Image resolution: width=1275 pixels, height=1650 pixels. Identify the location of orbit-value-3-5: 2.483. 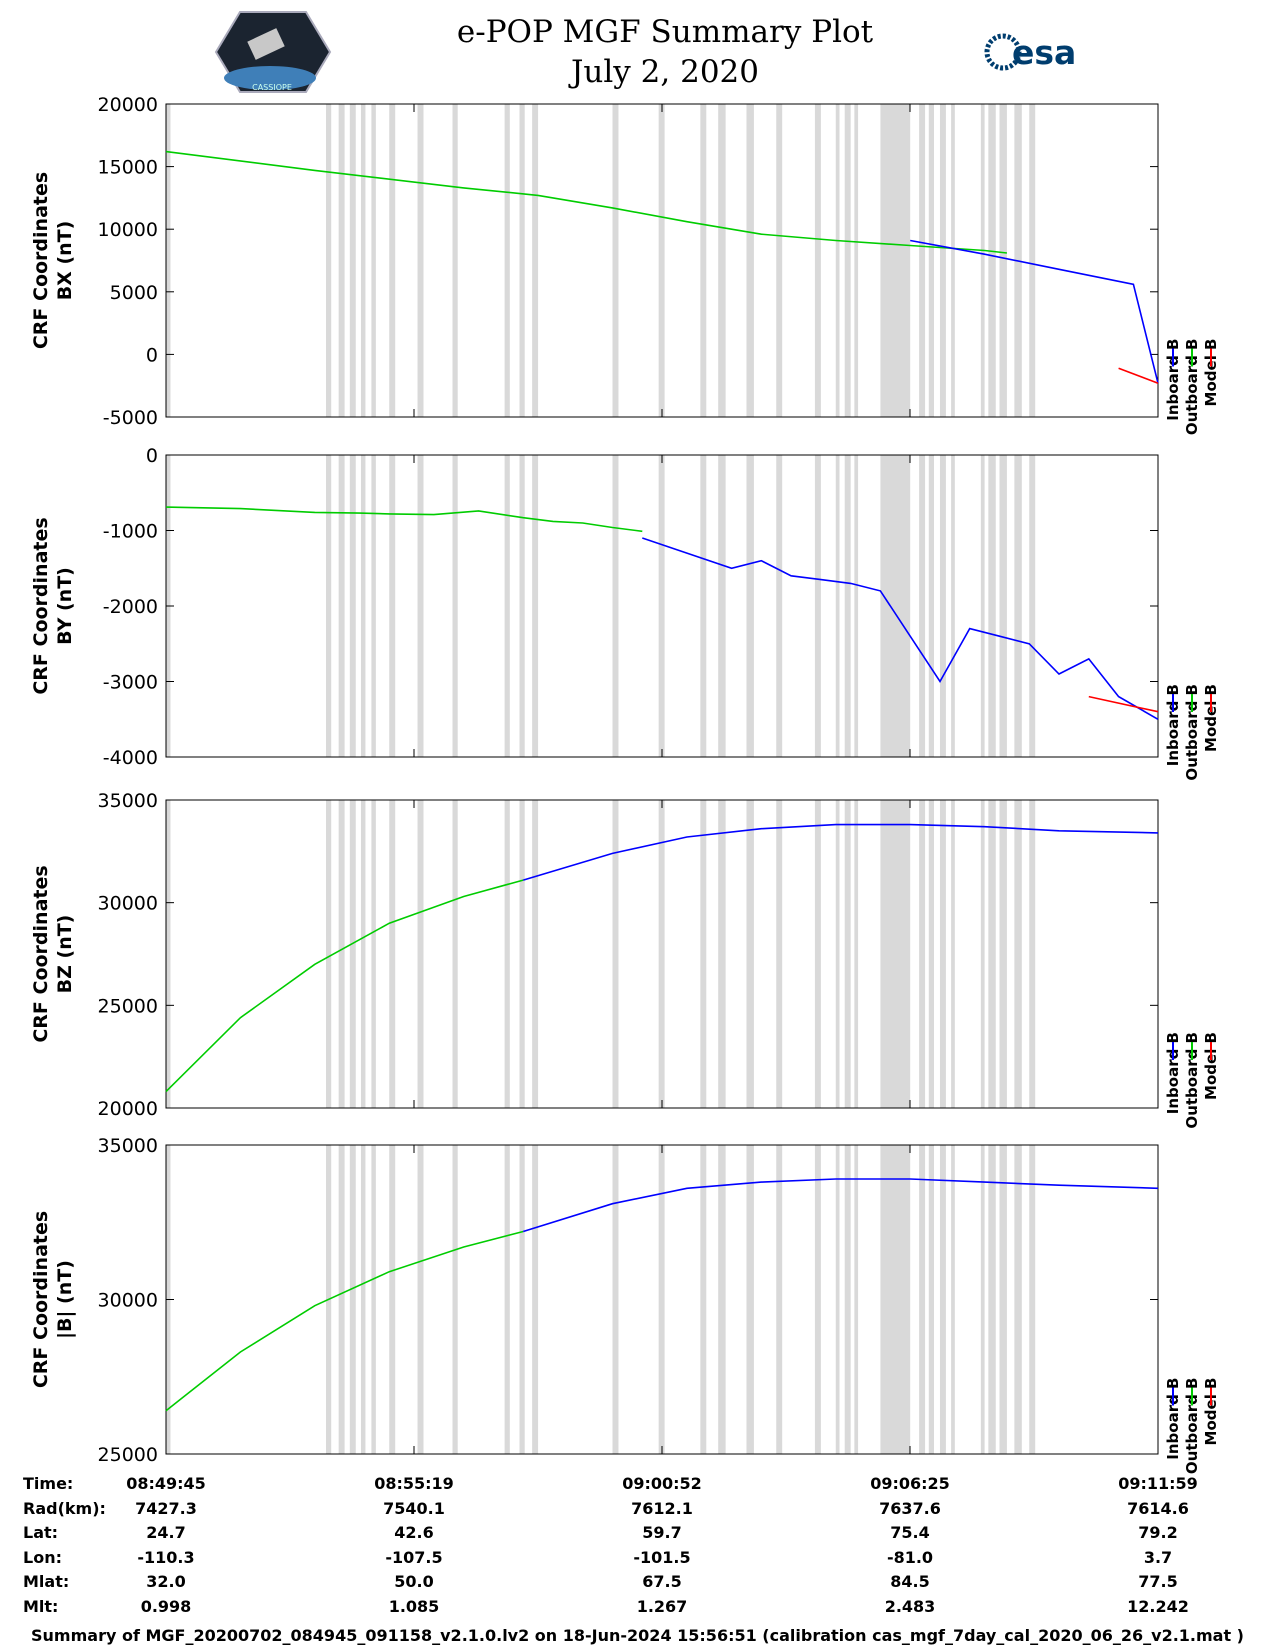
(910, 1606).